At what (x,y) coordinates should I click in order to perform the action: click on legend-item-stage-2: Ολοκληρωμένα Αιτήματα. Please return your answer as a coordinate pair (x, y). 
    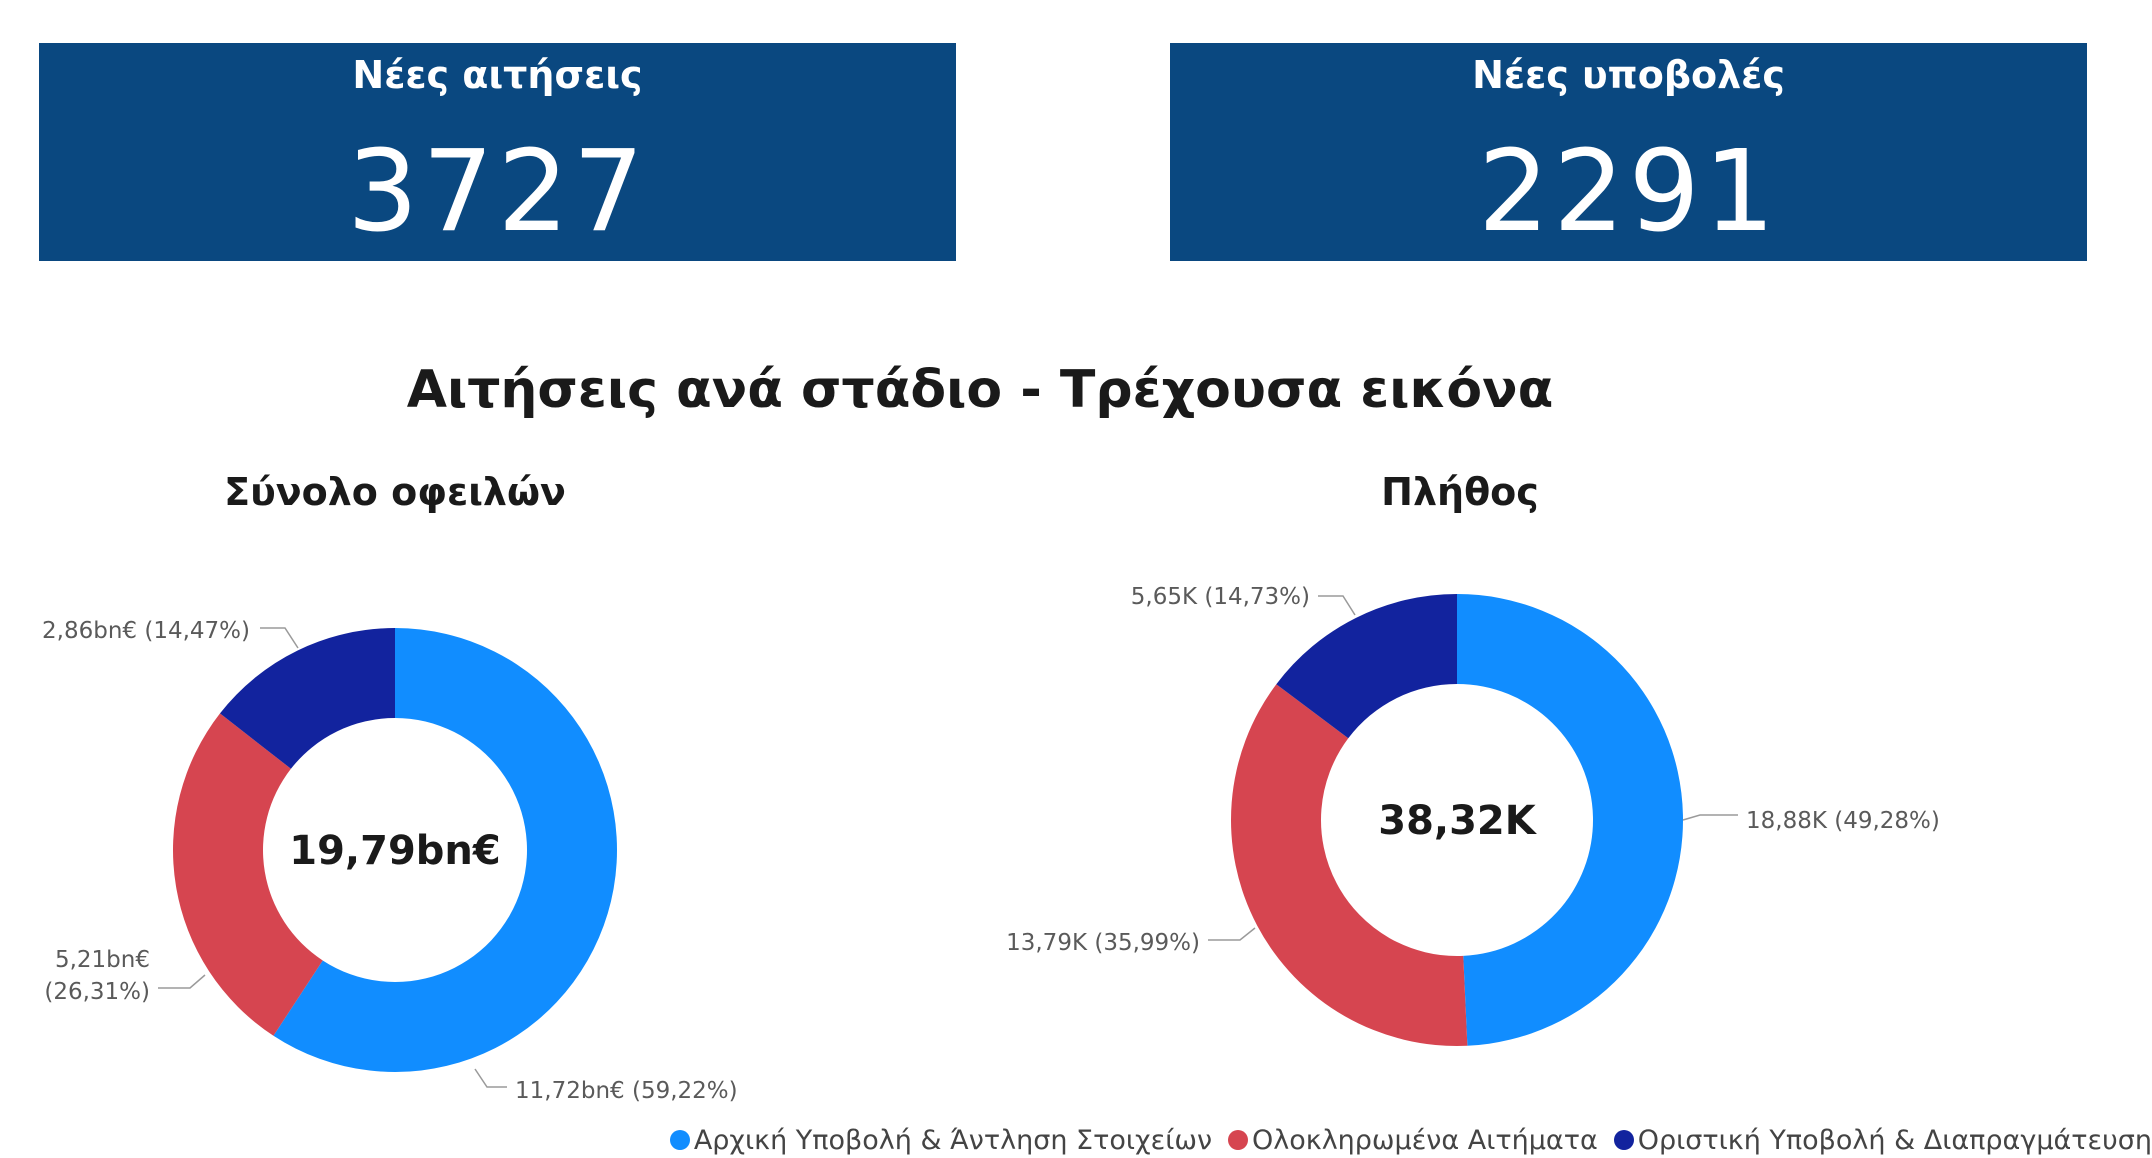
    Looking at the image, I should click on (1413, 1140).